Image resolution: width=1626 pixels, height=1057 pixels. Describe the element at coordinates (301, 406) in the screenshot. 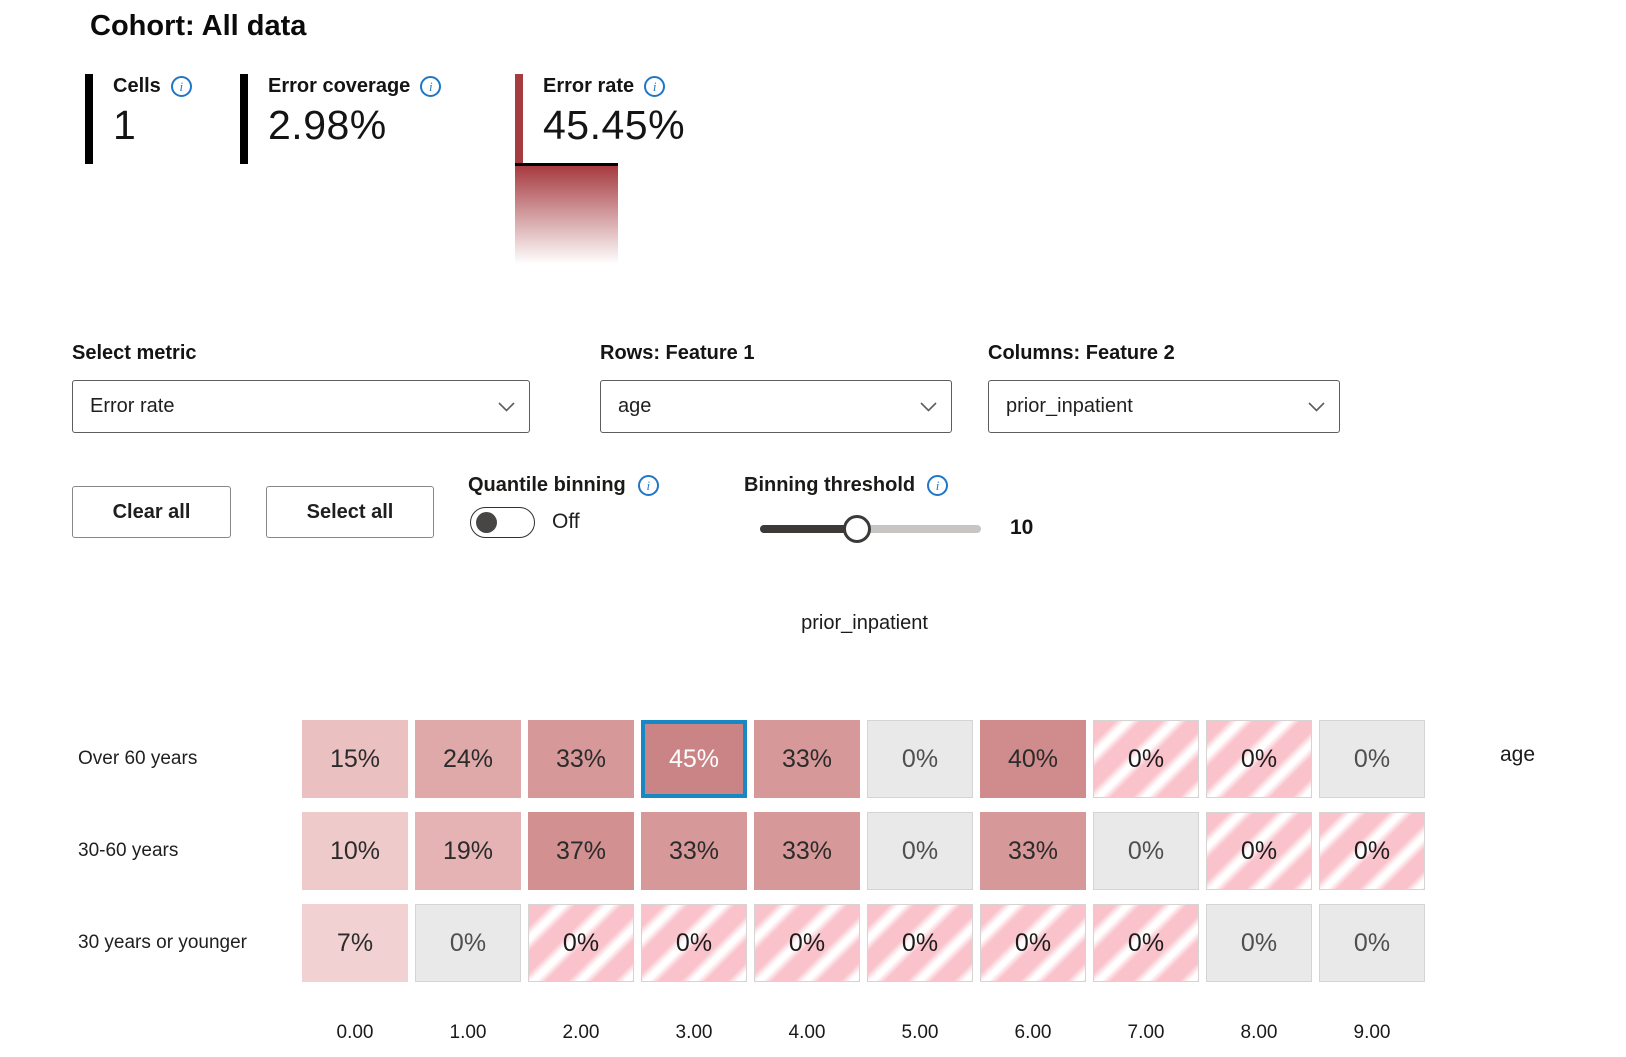

I see `metric-dropdown: Error rate` at that location.